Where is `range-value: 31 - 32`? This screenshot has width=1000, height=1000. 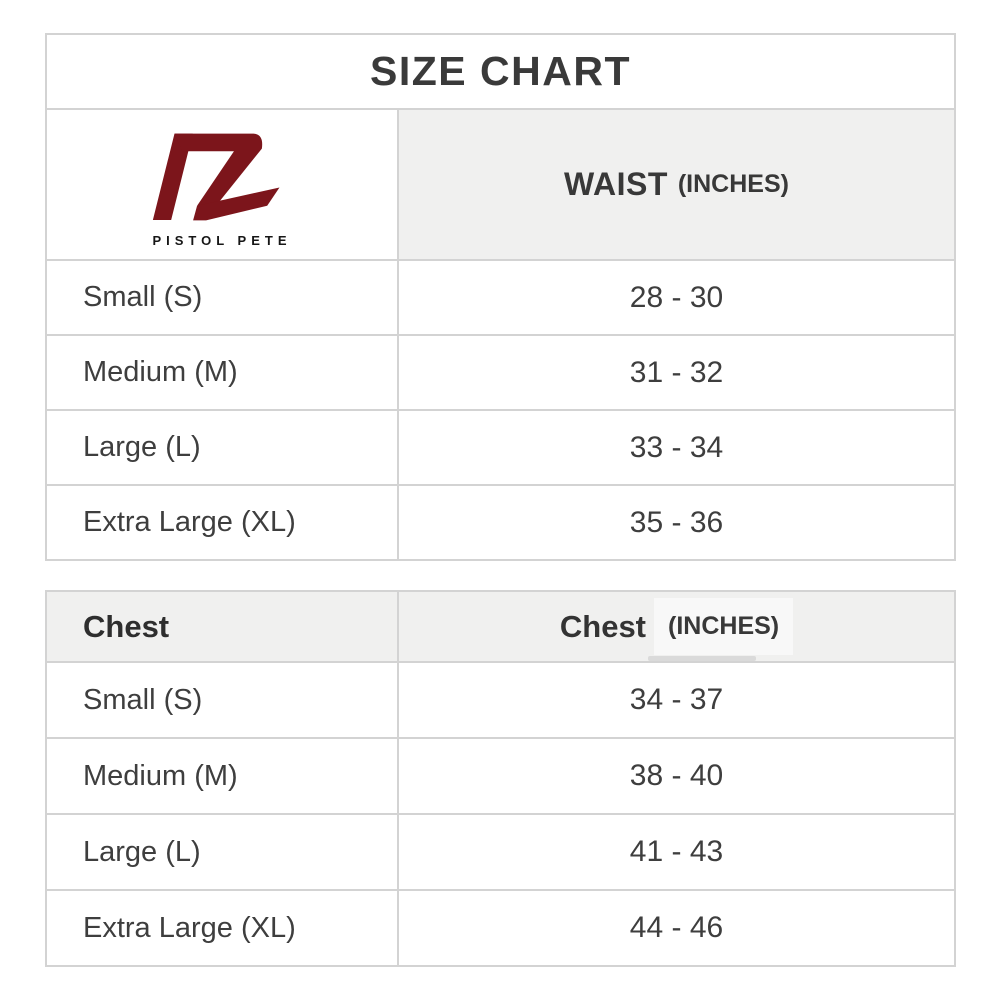 range-value: 31 - 32 is located at coordinates (676, 372).